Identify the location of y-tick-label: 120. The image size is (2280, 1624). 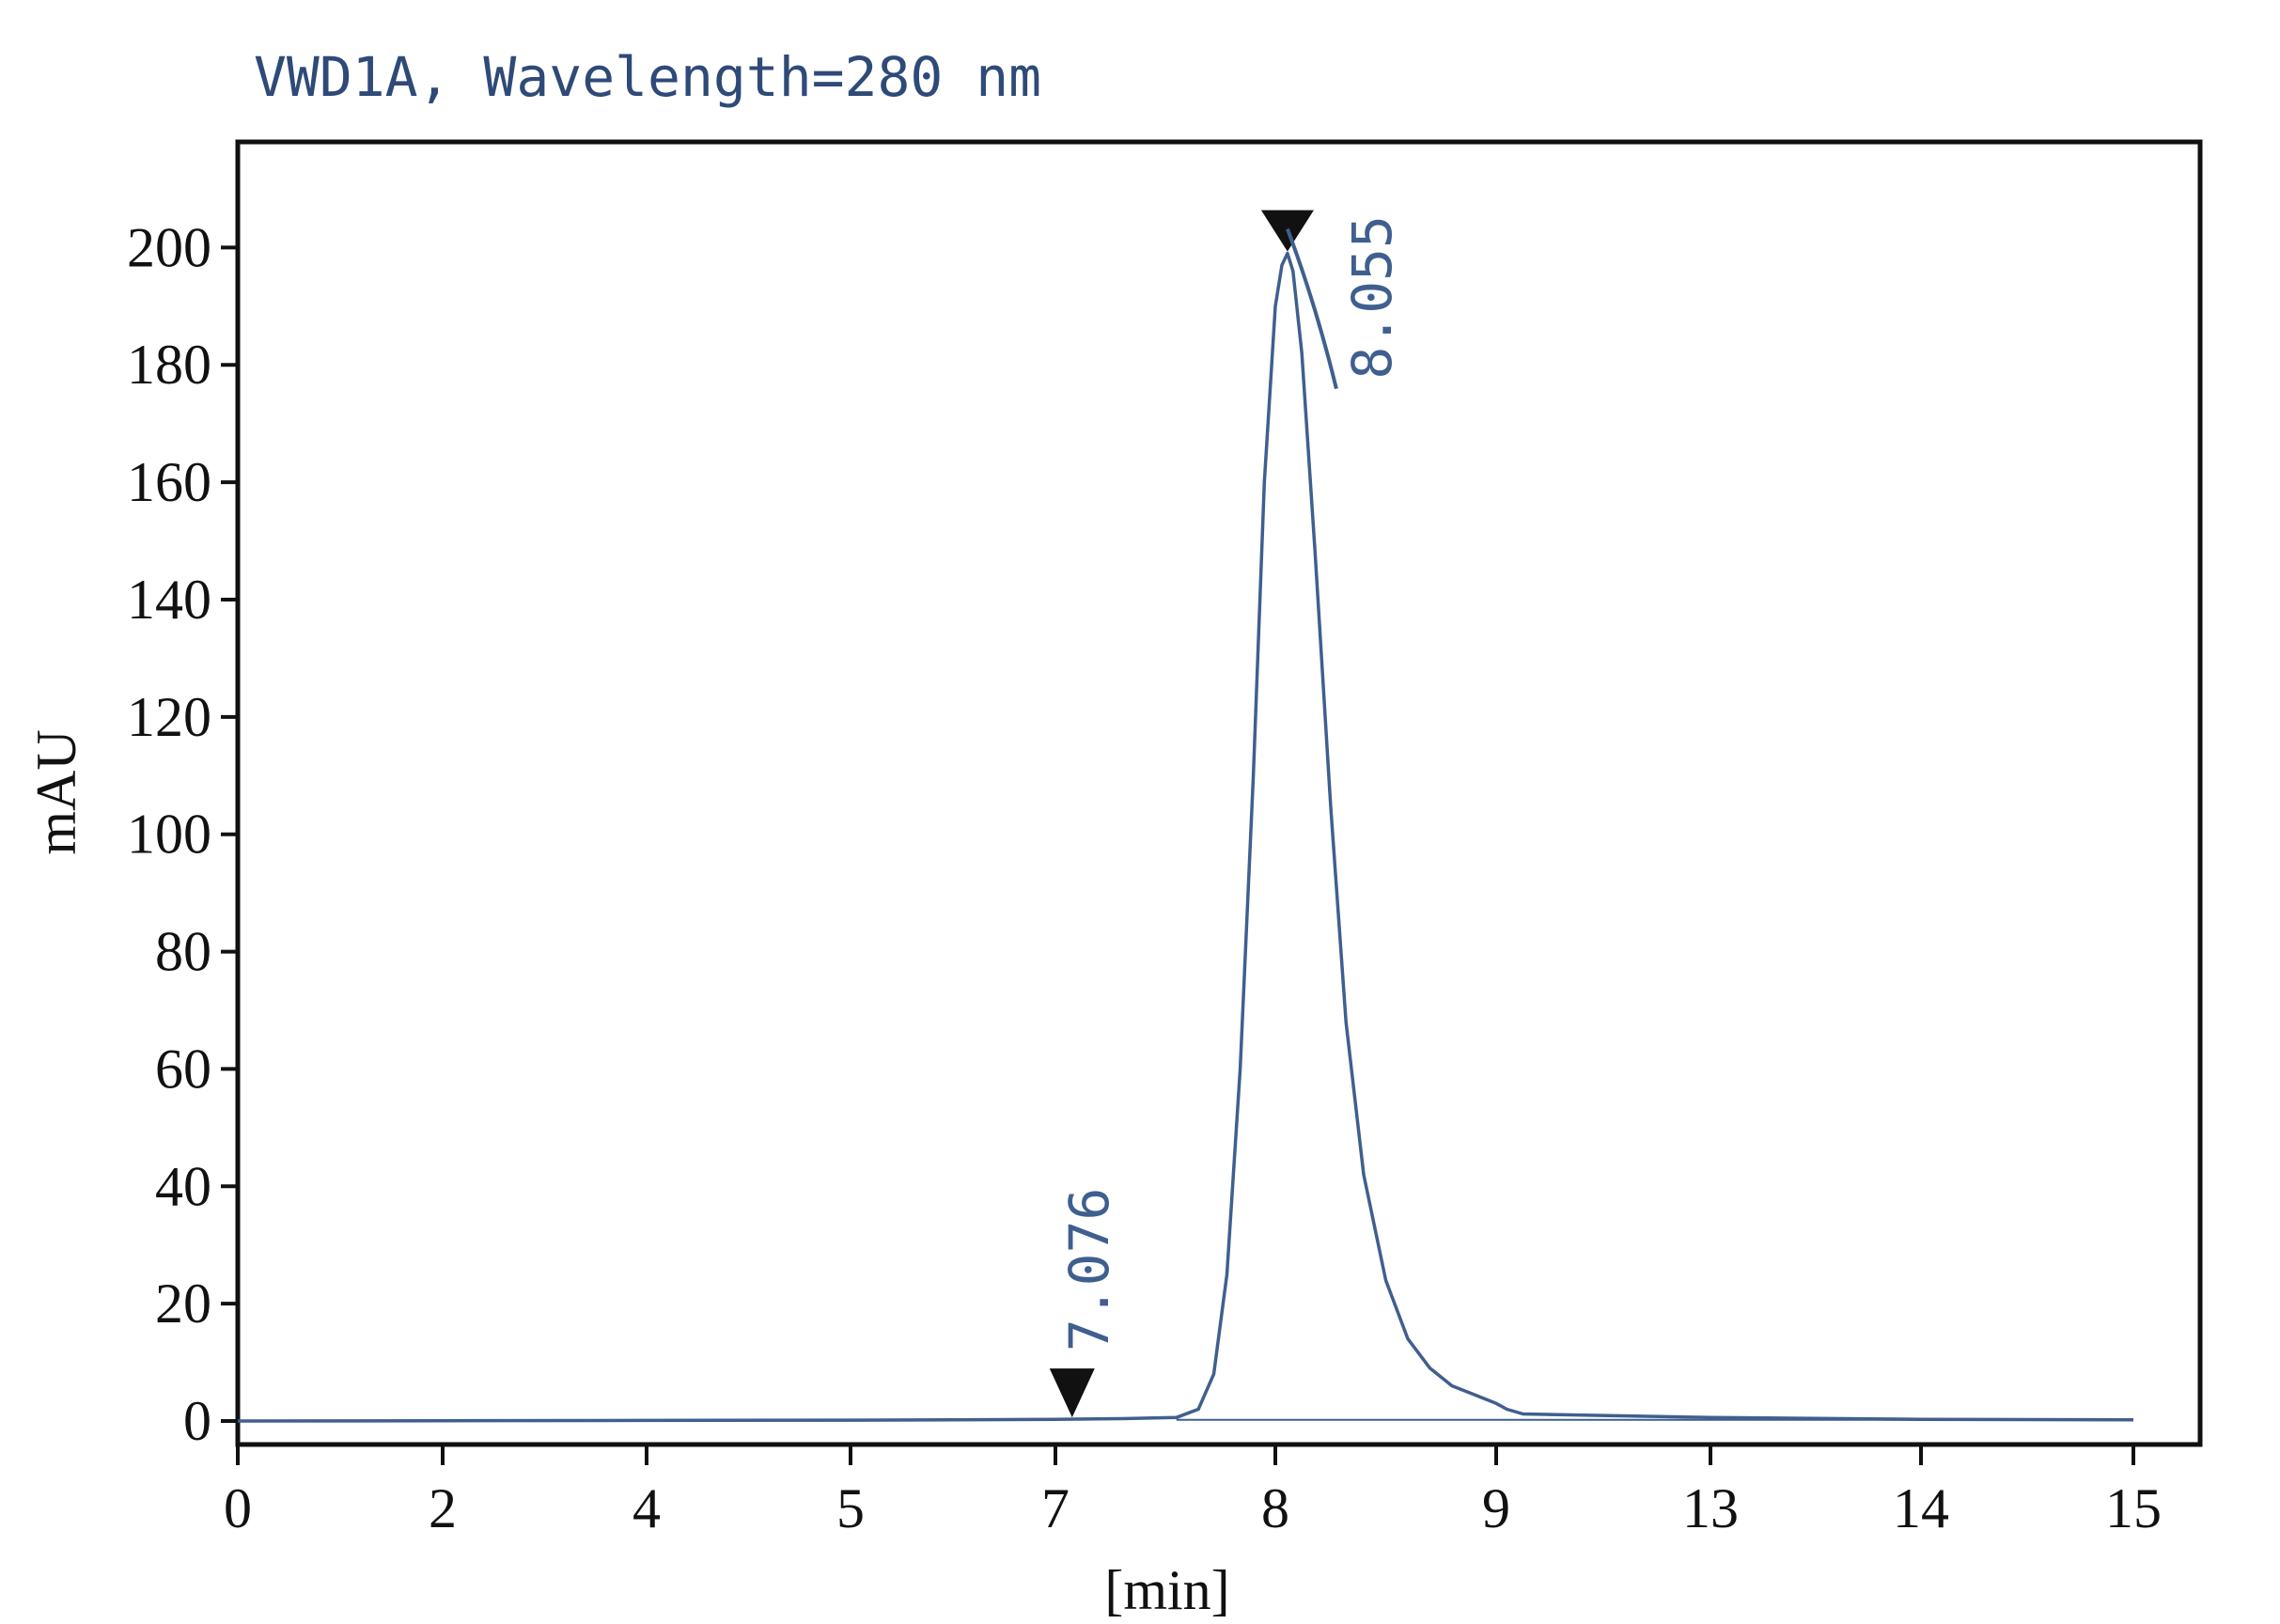
(169, 717).